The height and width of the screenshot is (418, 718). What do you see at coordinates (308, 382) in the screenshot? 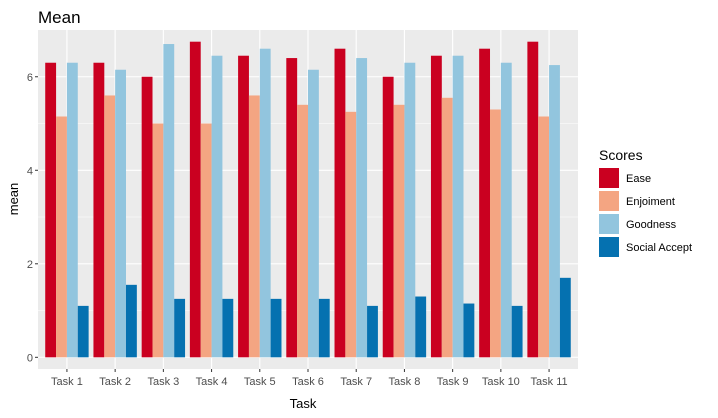
I see `x-tick-label: Task 6` at bounding box center [308, 382].